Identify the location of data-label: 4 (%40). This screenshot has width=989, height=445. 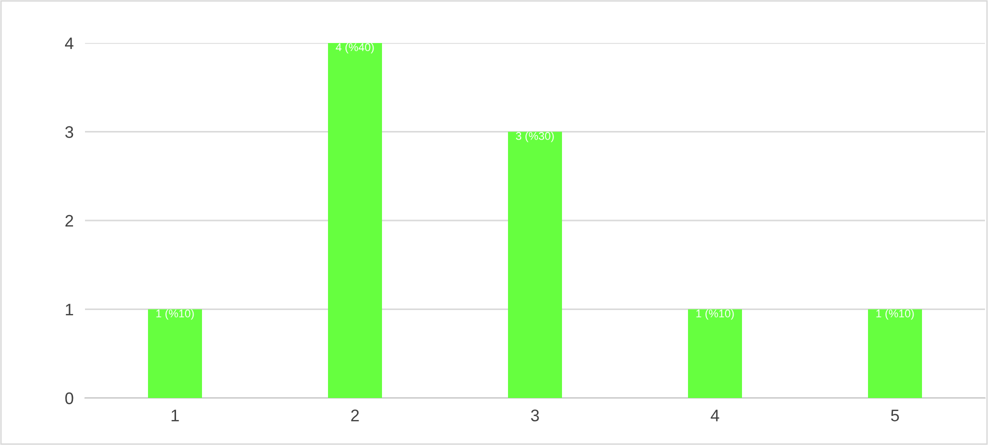
(355, 48).